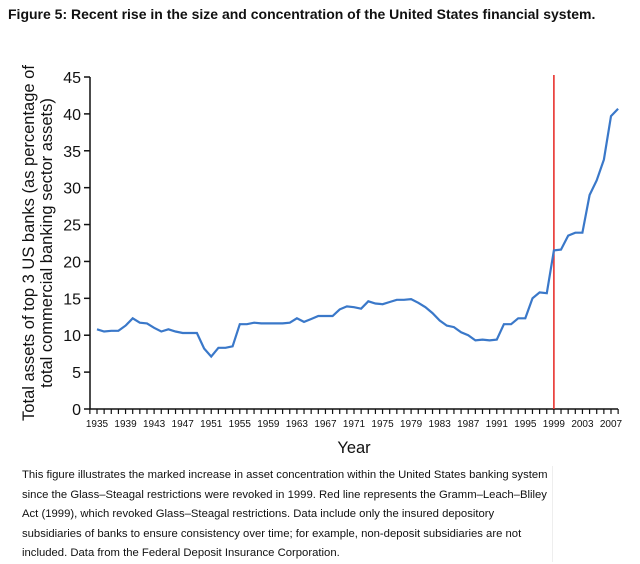 The image size is (640, 564). What do you see at coordinates (211, 424) in the screenshot?
I see `x-tick-label: 1951` at bounding box center [211, 424].